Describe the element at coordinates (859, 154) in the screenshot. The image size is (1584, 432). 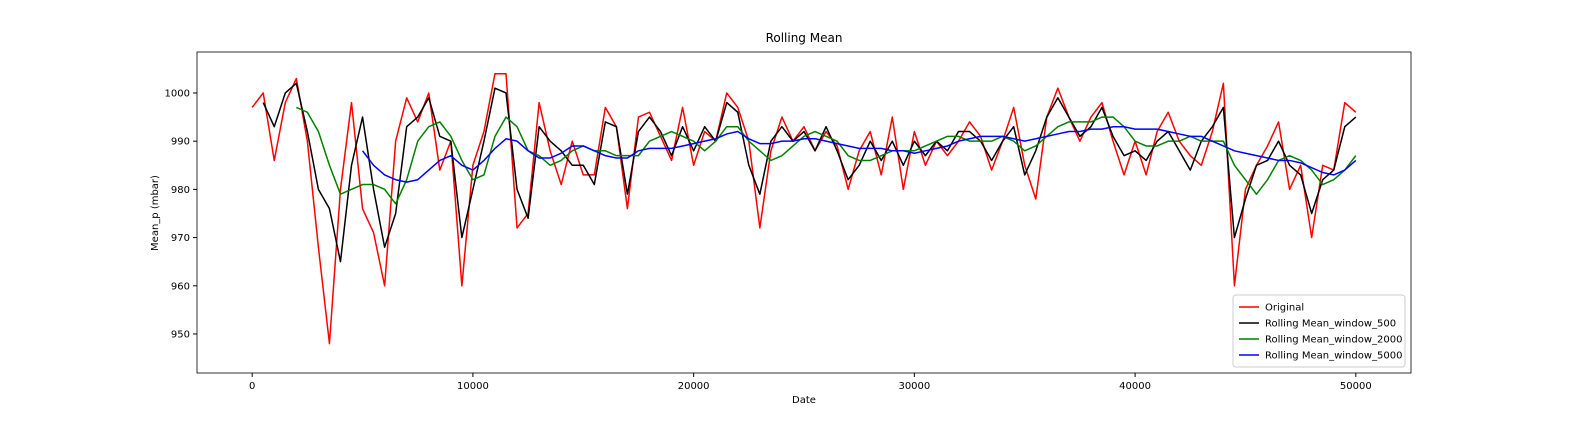
I see `series-line` at that location.